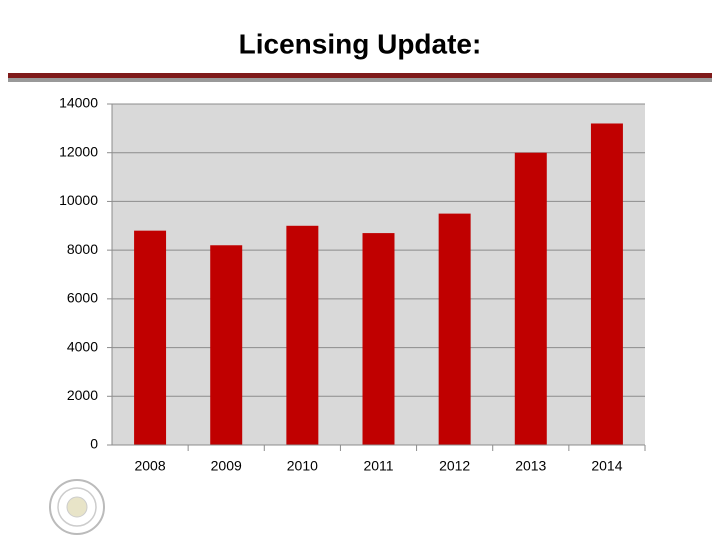  I want to click on x-tick-label: 2013, so click(530, 466).